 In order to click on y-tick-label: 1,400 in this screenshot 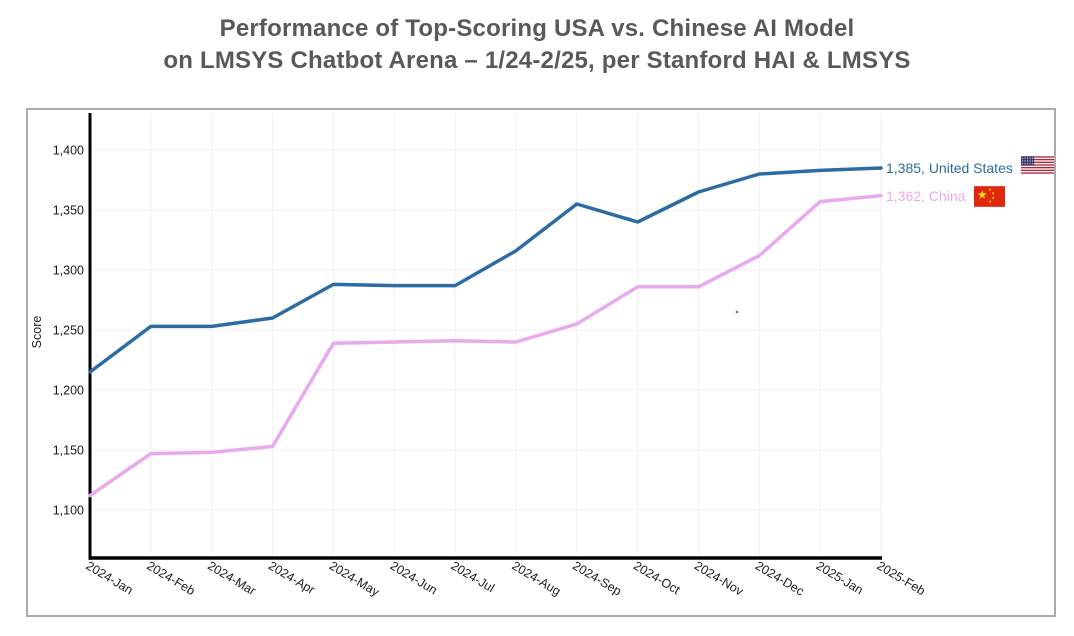, I will do `click(68, 151)`.